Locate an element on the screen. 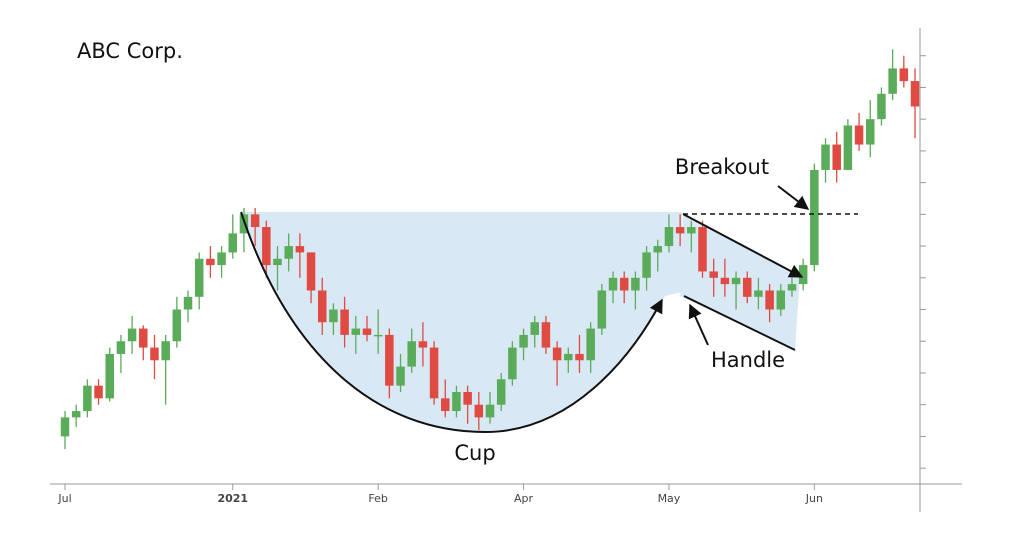  x-tick-label: May is located at coordinates (669, 498).